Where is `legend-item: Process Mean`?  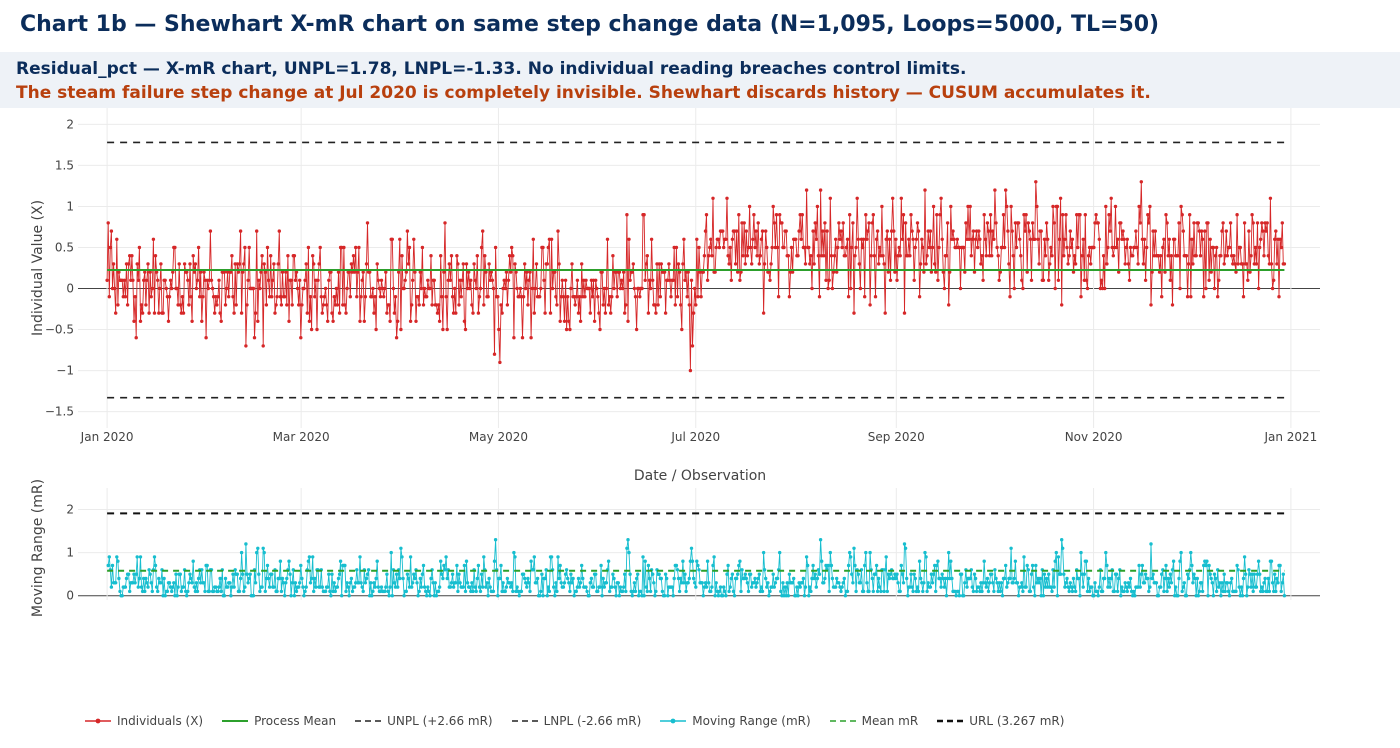 legend-item: Process Mean is located at coordinates (278, 721).